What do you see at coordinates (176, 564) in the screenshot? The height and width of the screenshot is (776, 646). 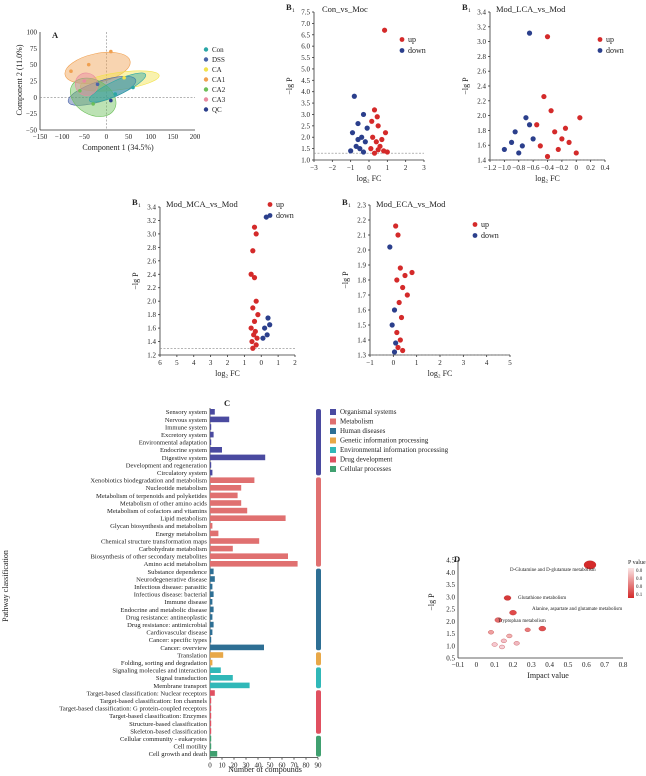 I see `pathway-category-label: Amino acid metabolism` at bounding box center [176, 564].